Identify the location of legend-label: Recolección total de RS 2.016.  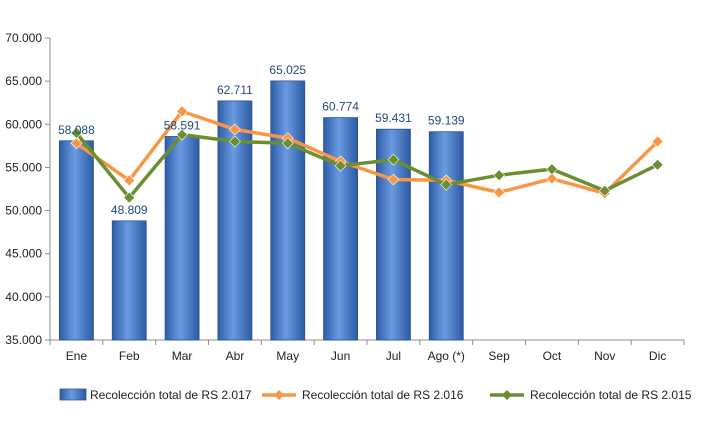
(383, 395).